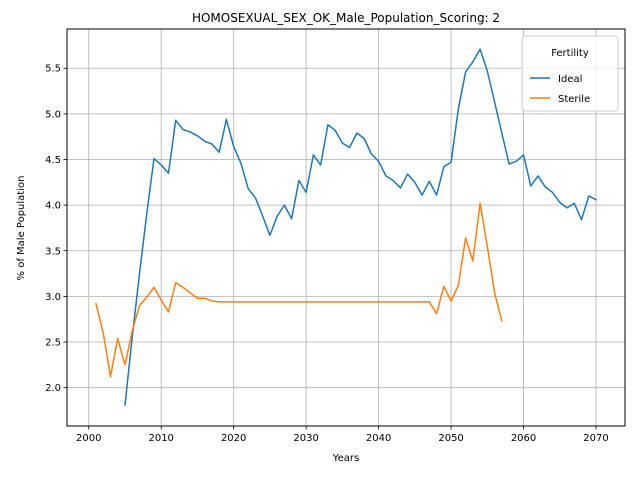 This screenshot has width=640, height=480. I want to click on x-tick-label: 2040, so click(378, 438).